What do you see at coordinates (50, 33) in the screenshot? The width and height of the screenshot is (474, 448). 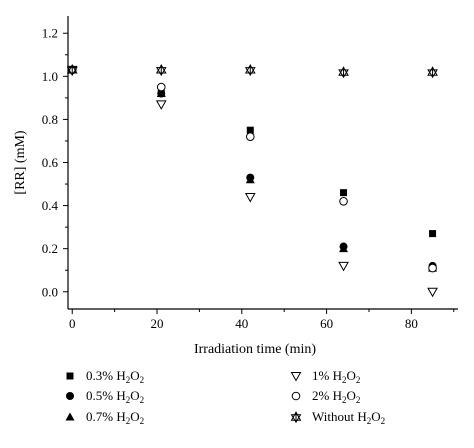 I see `y-tick-label: 1.2` at bounding box center [50, 33].